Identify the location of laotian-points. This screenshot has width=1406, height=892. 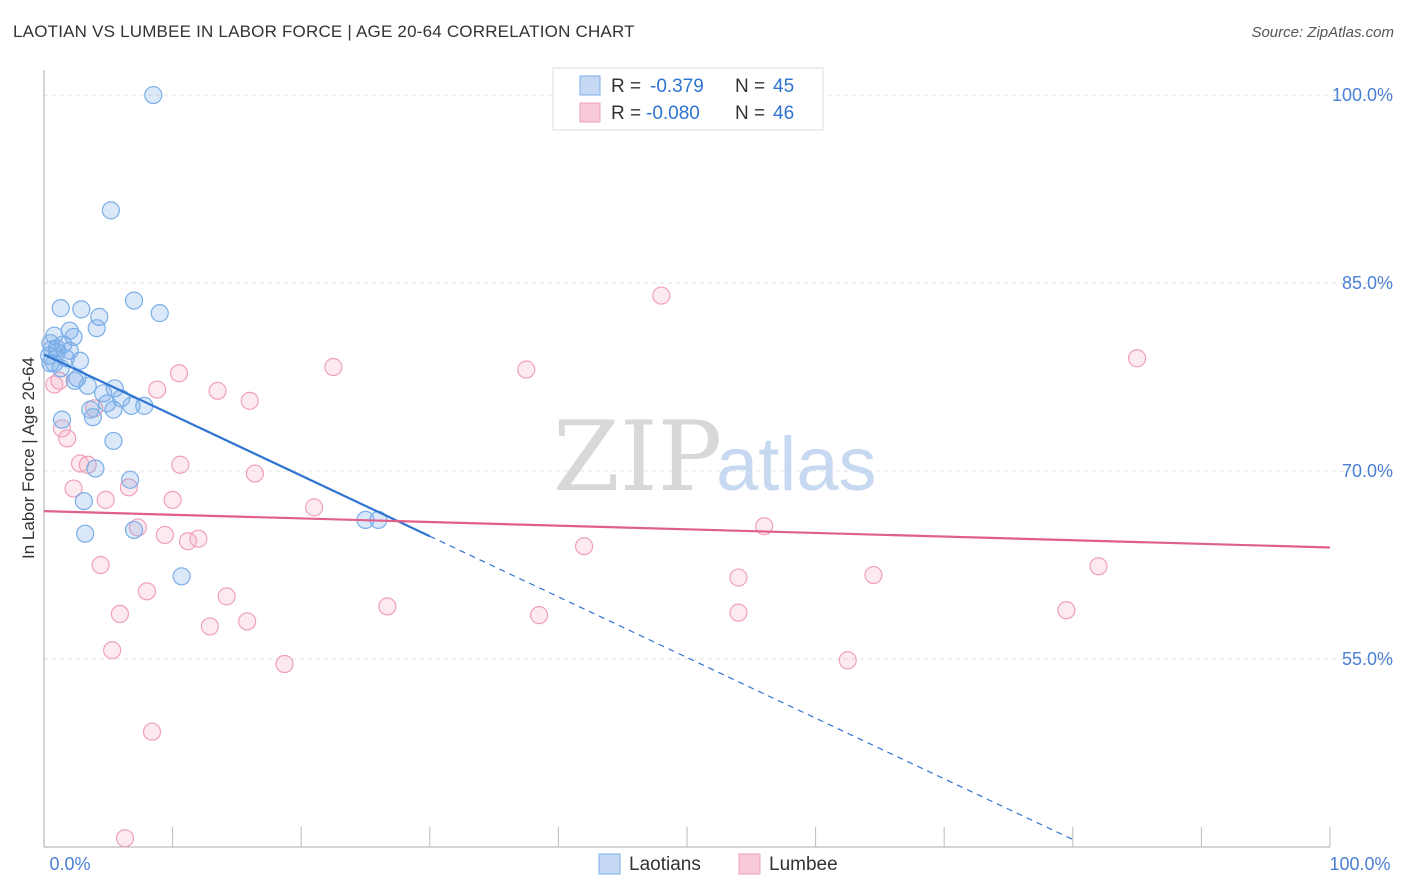
(214, 335).